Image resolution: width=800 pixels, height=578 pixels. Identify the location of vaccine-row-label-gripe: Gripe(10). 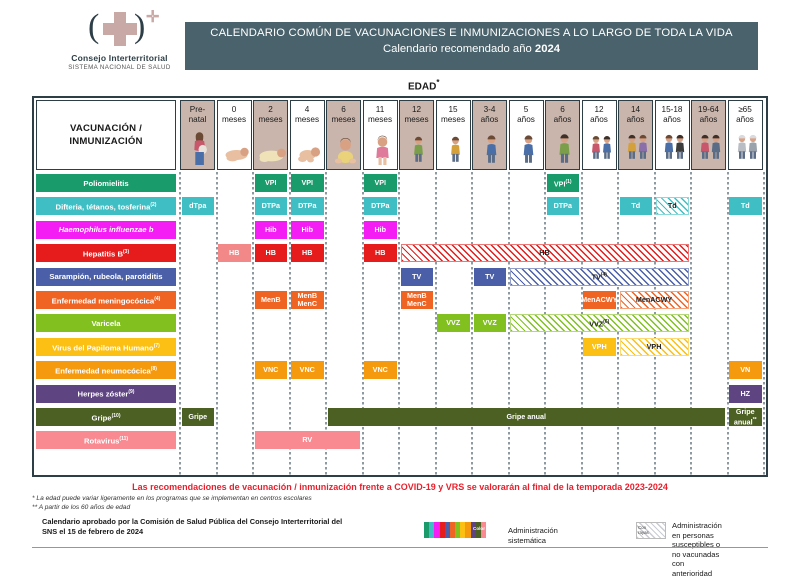
(106, 417).